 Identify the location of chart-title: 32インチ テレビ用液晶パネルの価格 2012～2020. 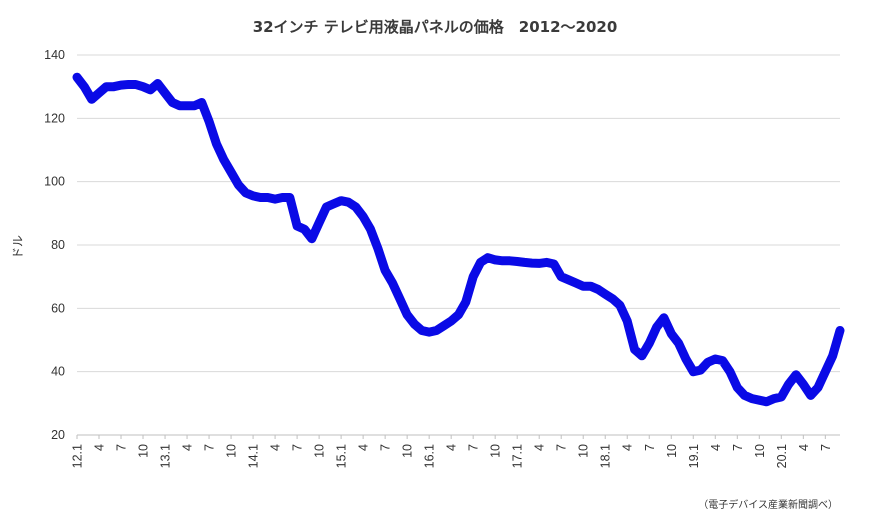
(435, 27).